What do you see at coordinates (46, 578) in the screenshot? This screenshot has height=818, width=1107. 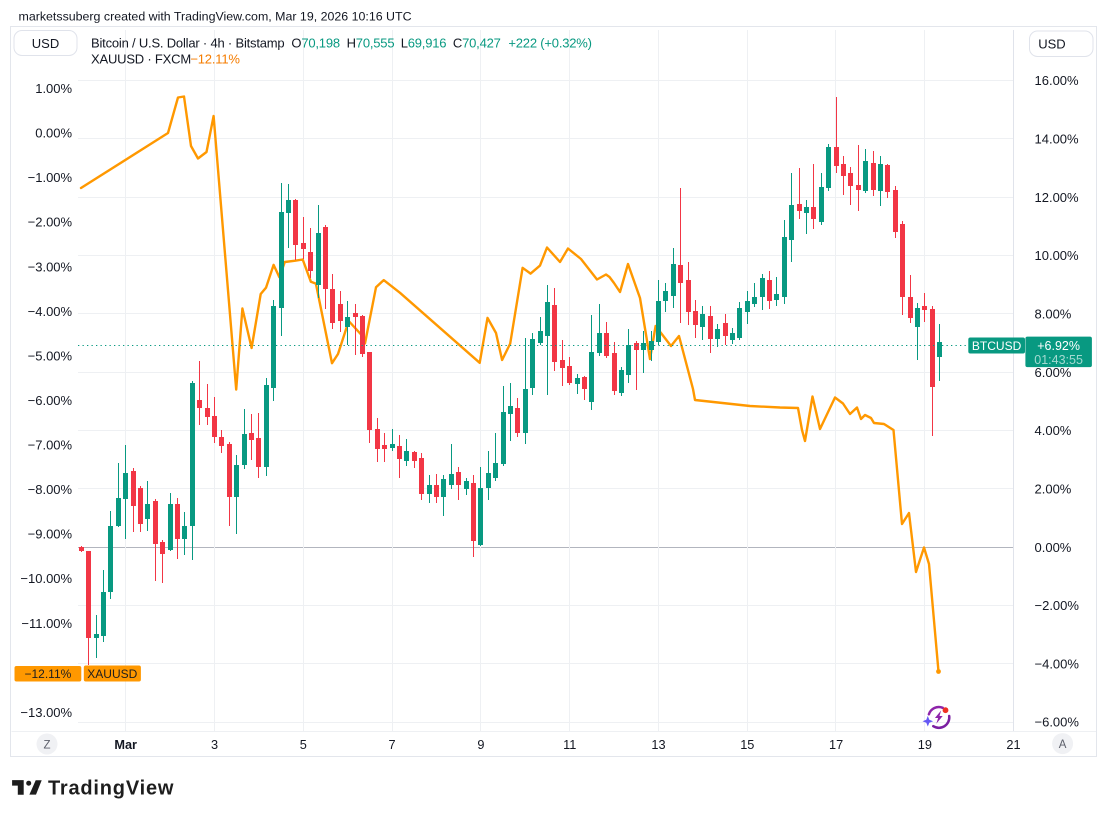 I see `svg-text: −10.00%` at bounding box center [46, 578].